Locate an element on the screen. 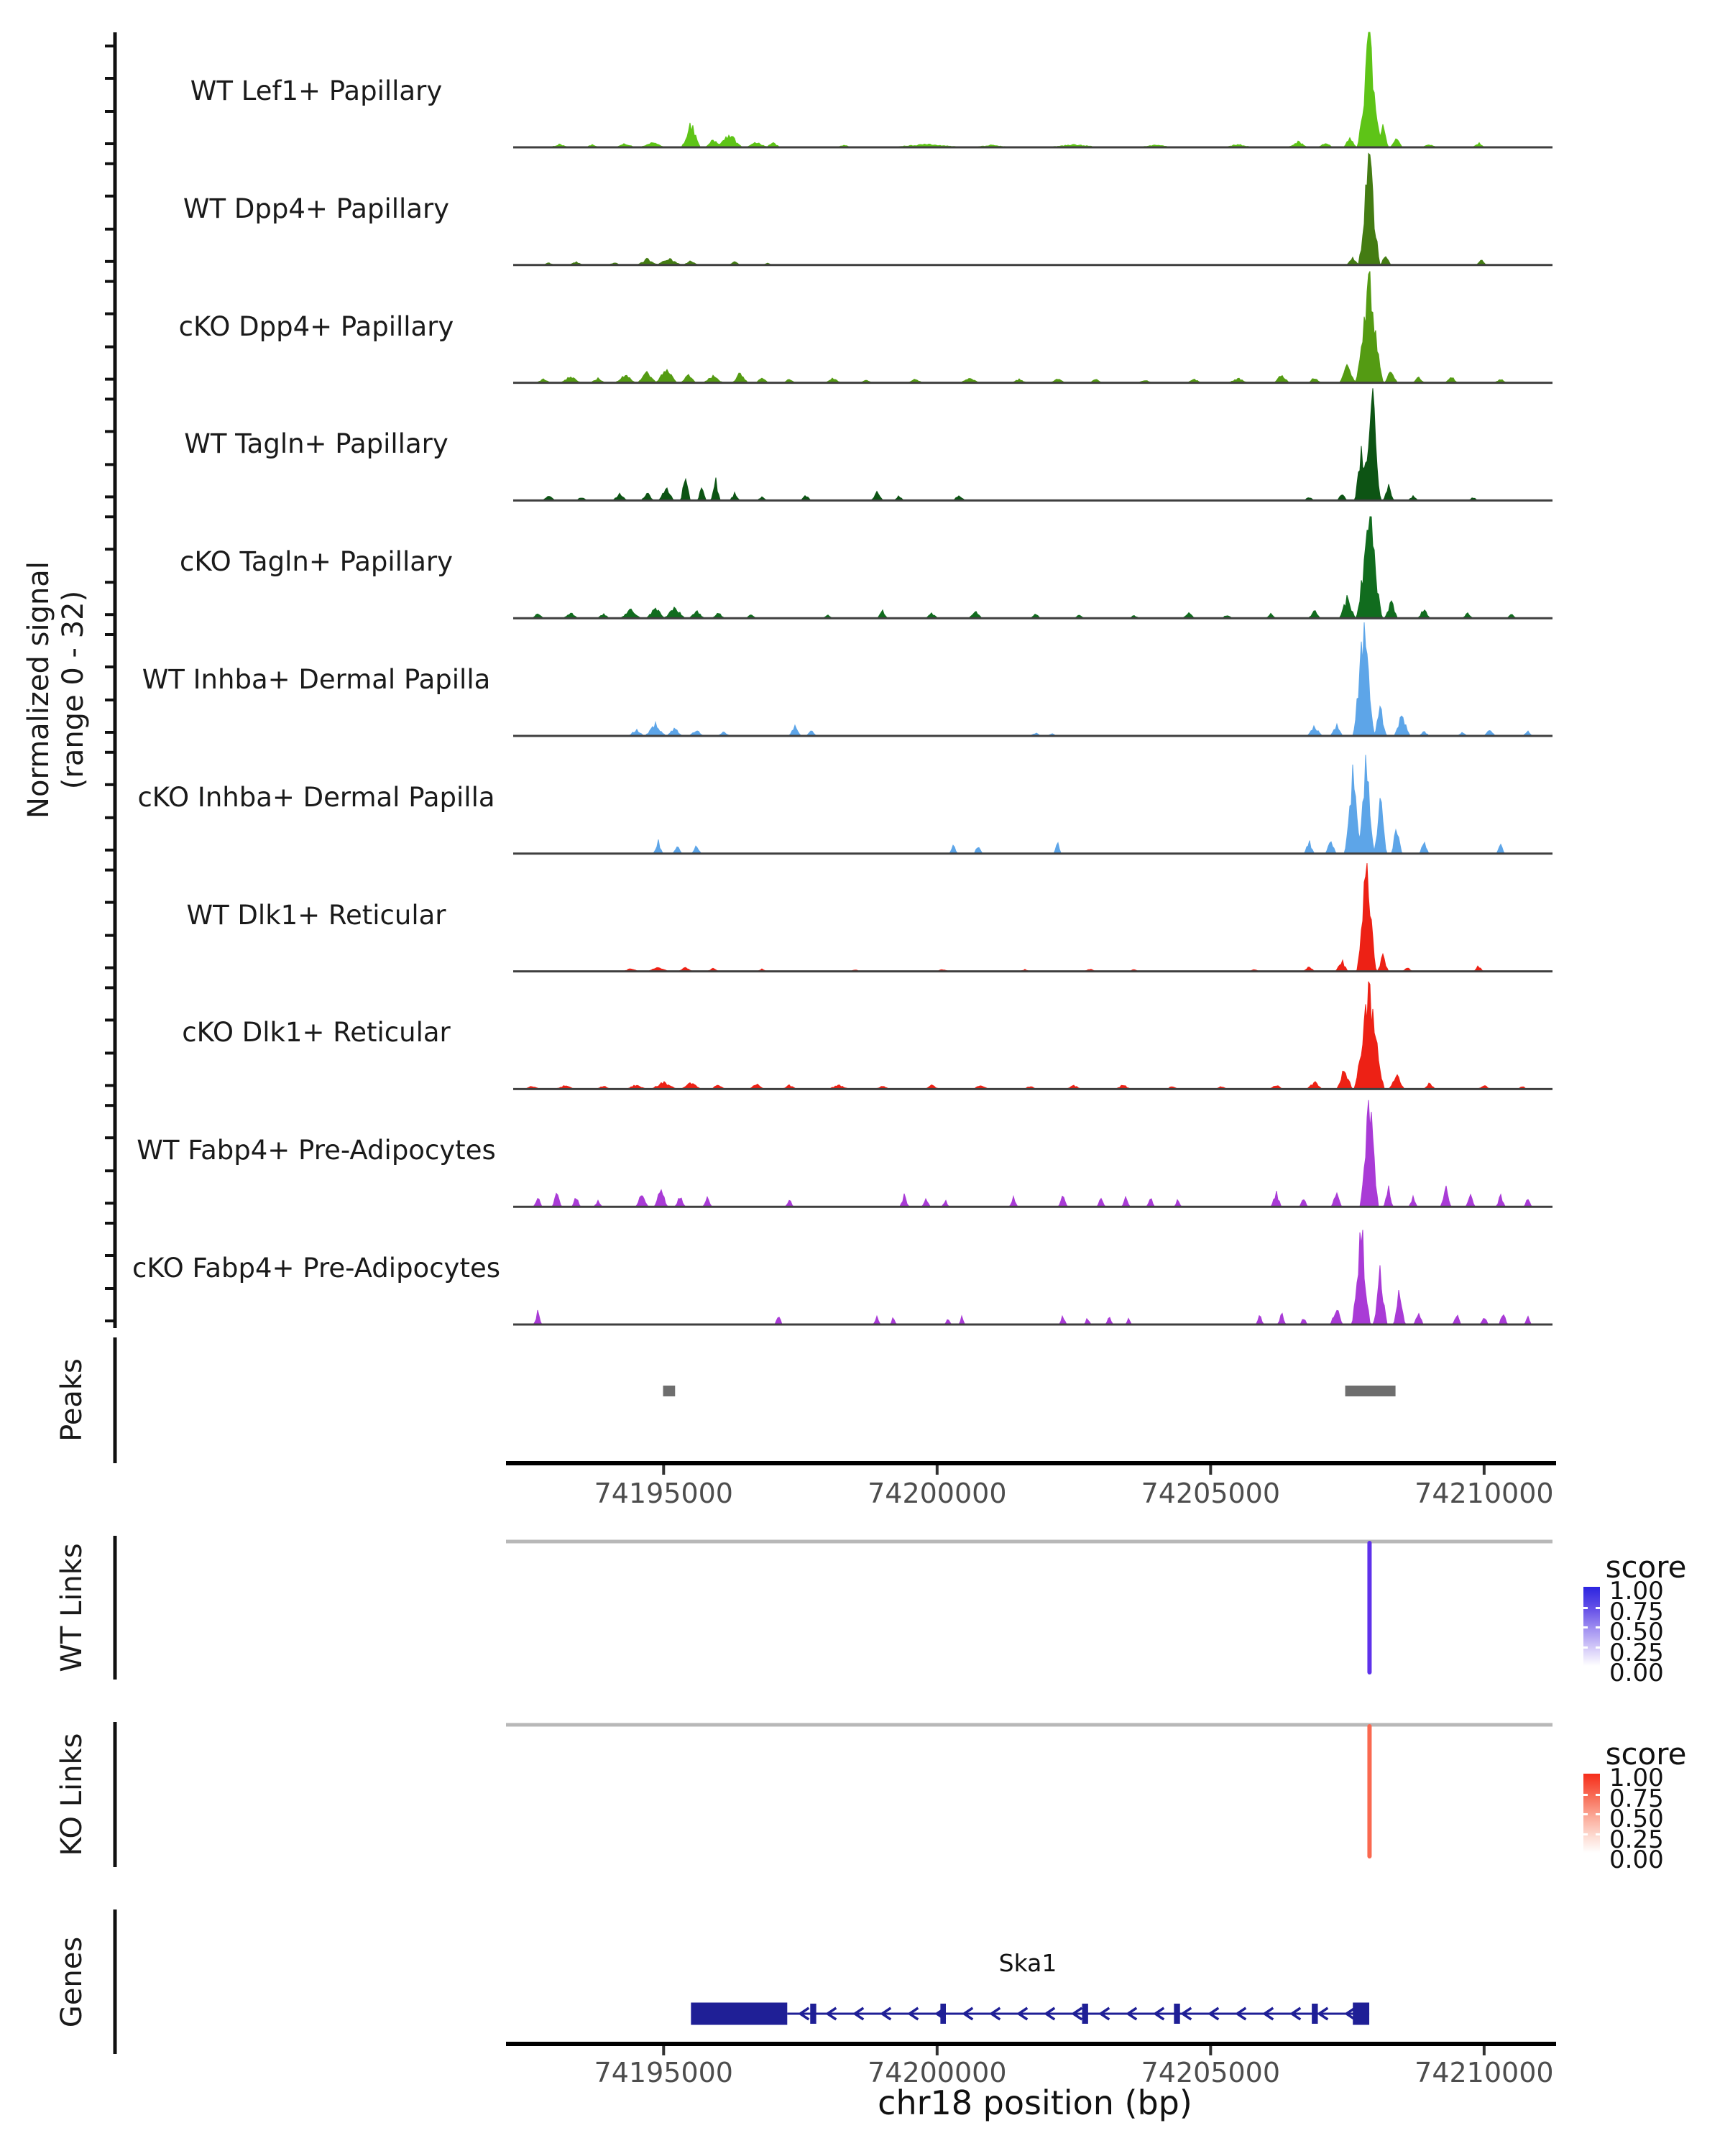  track-label: cKO Fabp4+ Pre-Adipocytes is located at coordinates (316, 1269).